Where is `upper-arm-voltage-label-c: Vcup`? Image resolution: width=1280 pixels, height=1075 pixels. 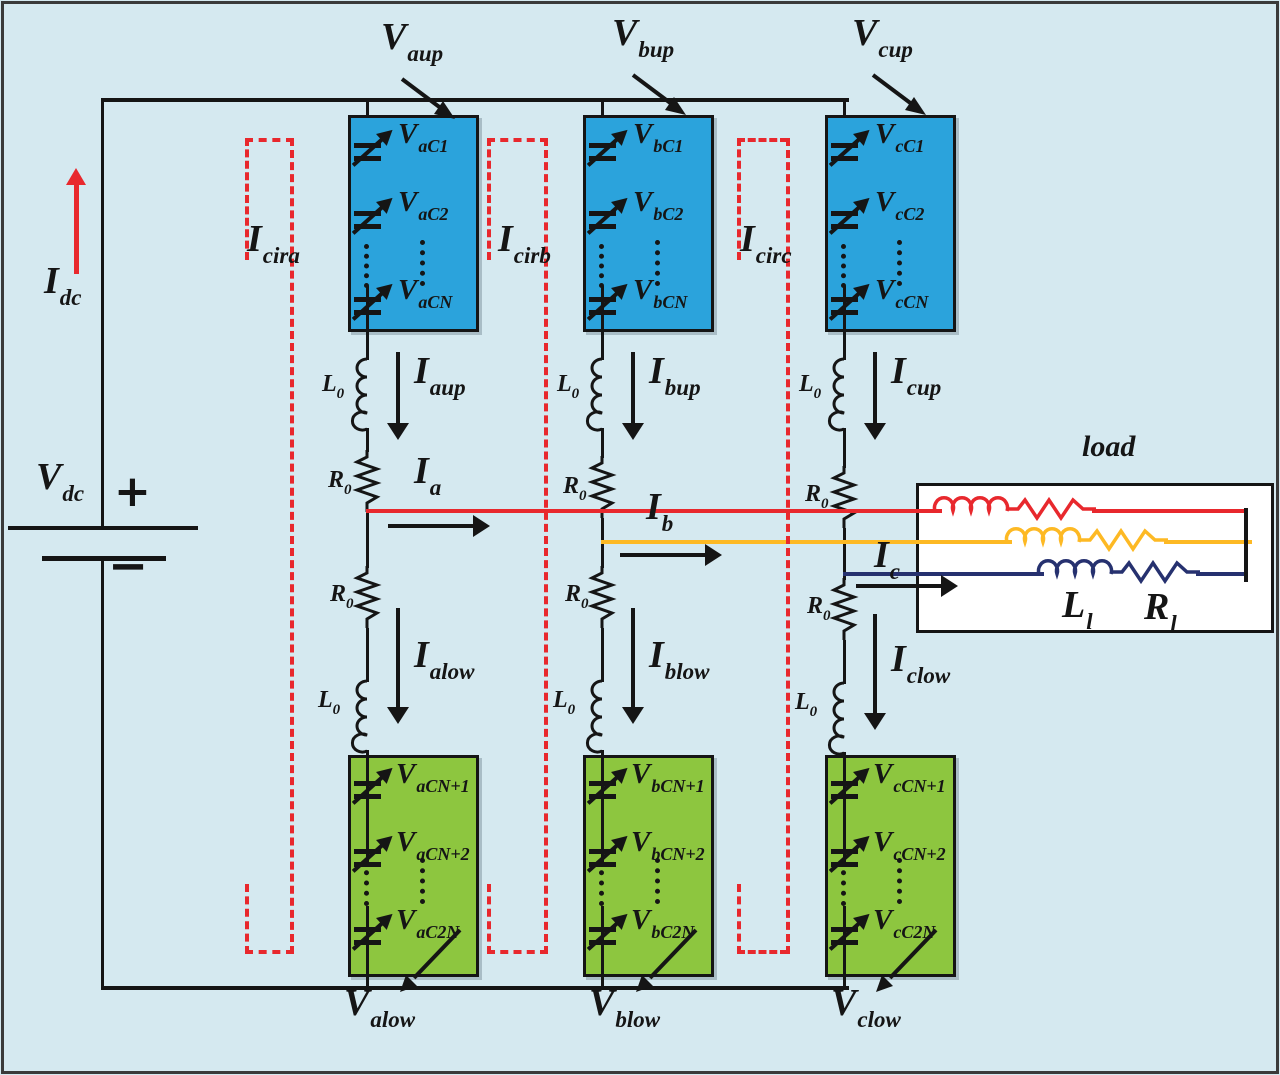
upper-arm-voltage-label-c: Vcup is located at coordinates (882, 37).